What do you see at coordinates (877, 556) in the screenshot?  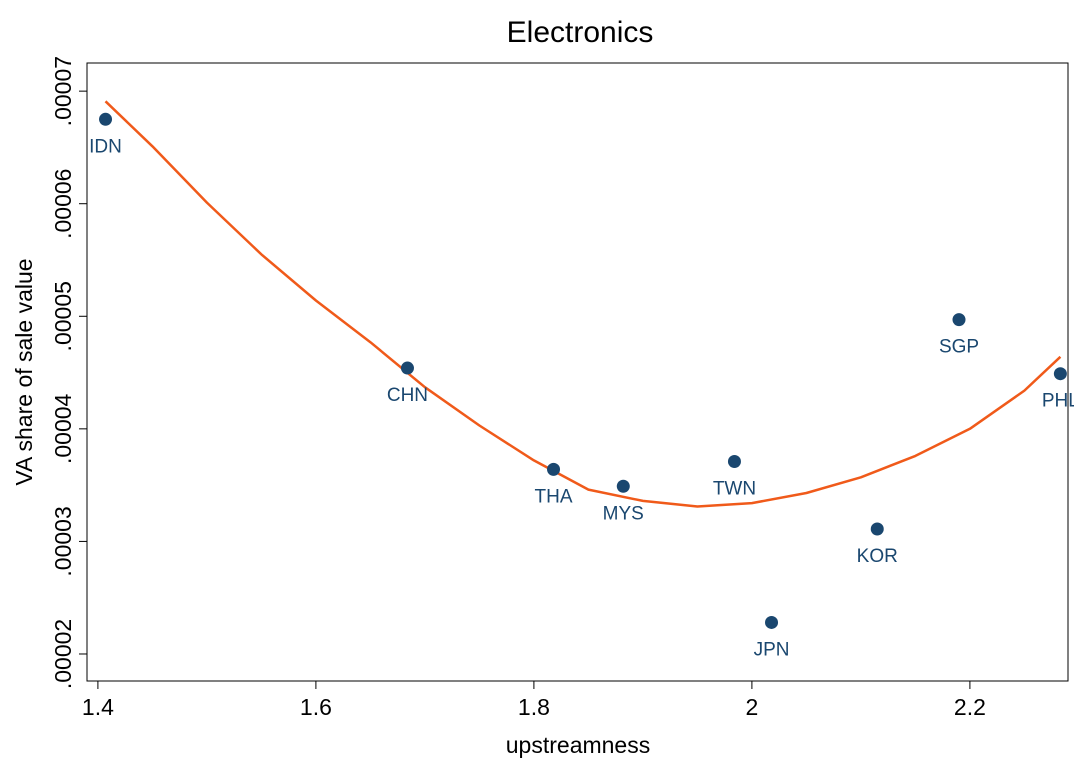 I see `point-label: KOR` at bounding box center [877, 556].